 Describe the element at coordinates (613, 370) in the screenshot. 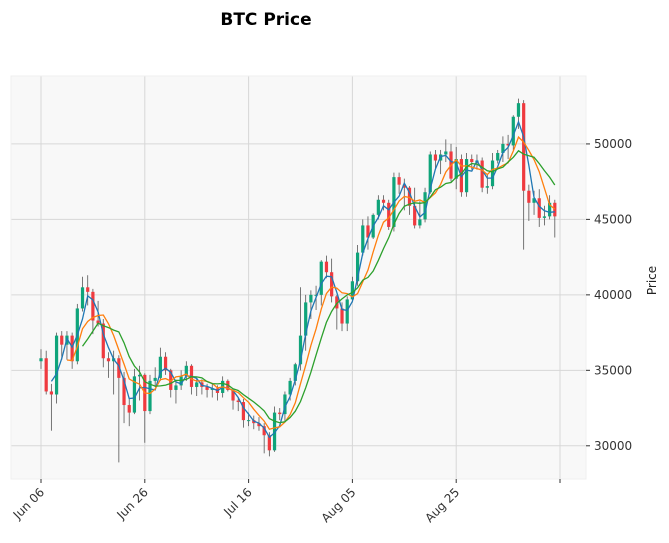

I see `y-tick-label: 35000` at that location.